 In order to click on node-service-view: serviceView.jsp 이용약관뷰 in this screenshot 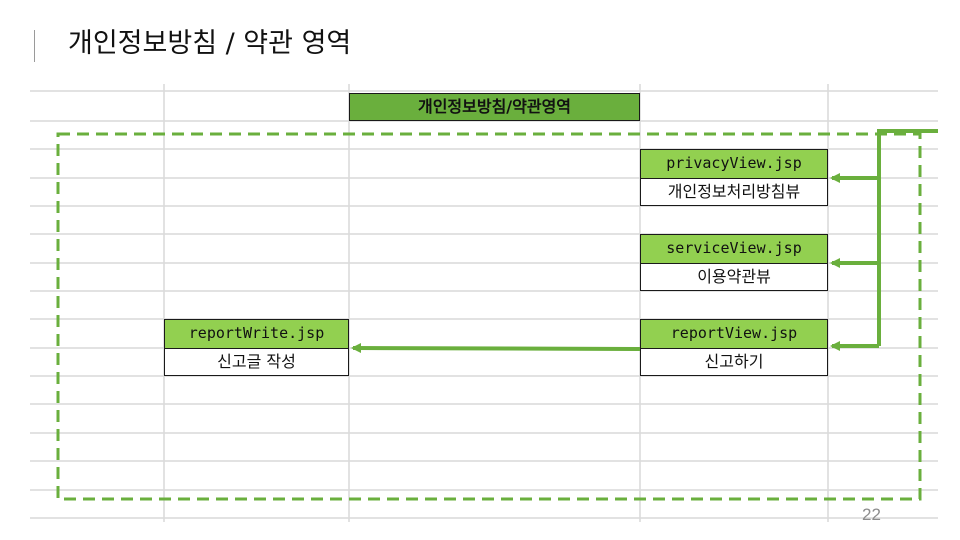, I will do `click(734, 262)`.